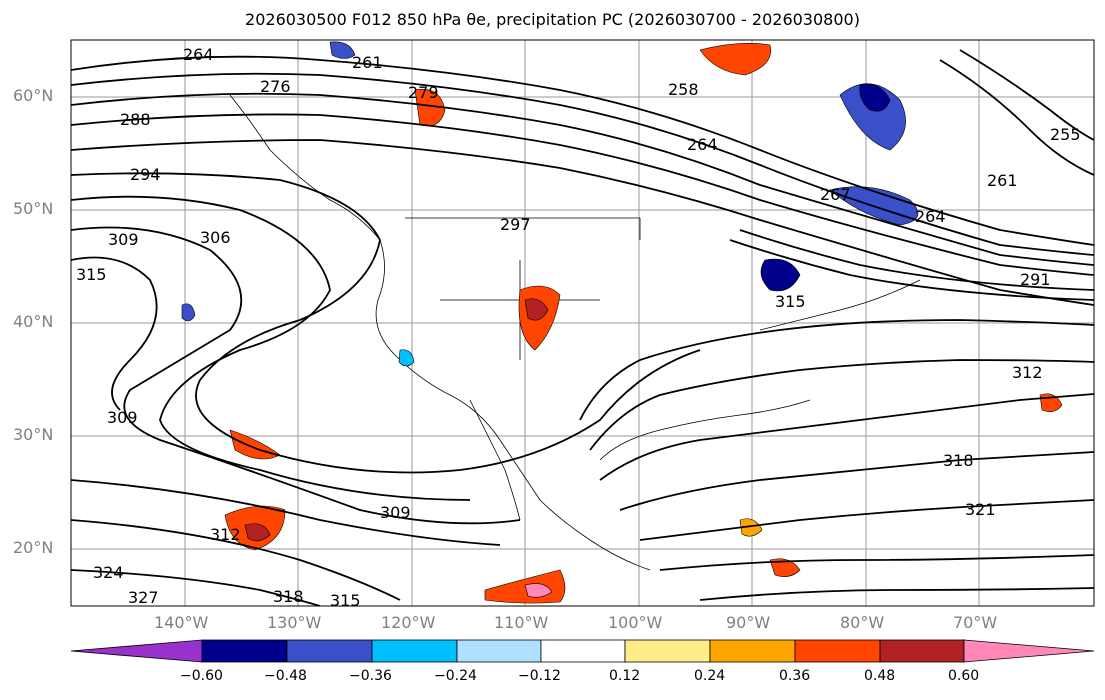  Describe the element at coordinates (275, 86) in the screenshot. I see `contour-label: 276` at that location.